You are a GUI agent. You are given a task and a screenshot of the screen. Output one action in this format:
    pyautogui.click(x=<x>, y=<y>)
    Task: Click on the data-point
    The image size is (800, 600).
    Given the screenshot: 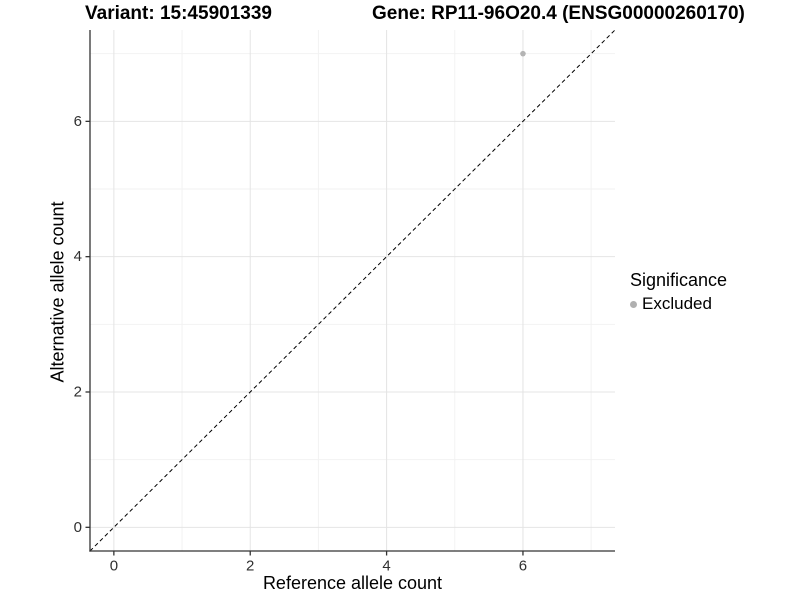 What is the action you would take?
    pyautogui.click(x=523, y=53)
    